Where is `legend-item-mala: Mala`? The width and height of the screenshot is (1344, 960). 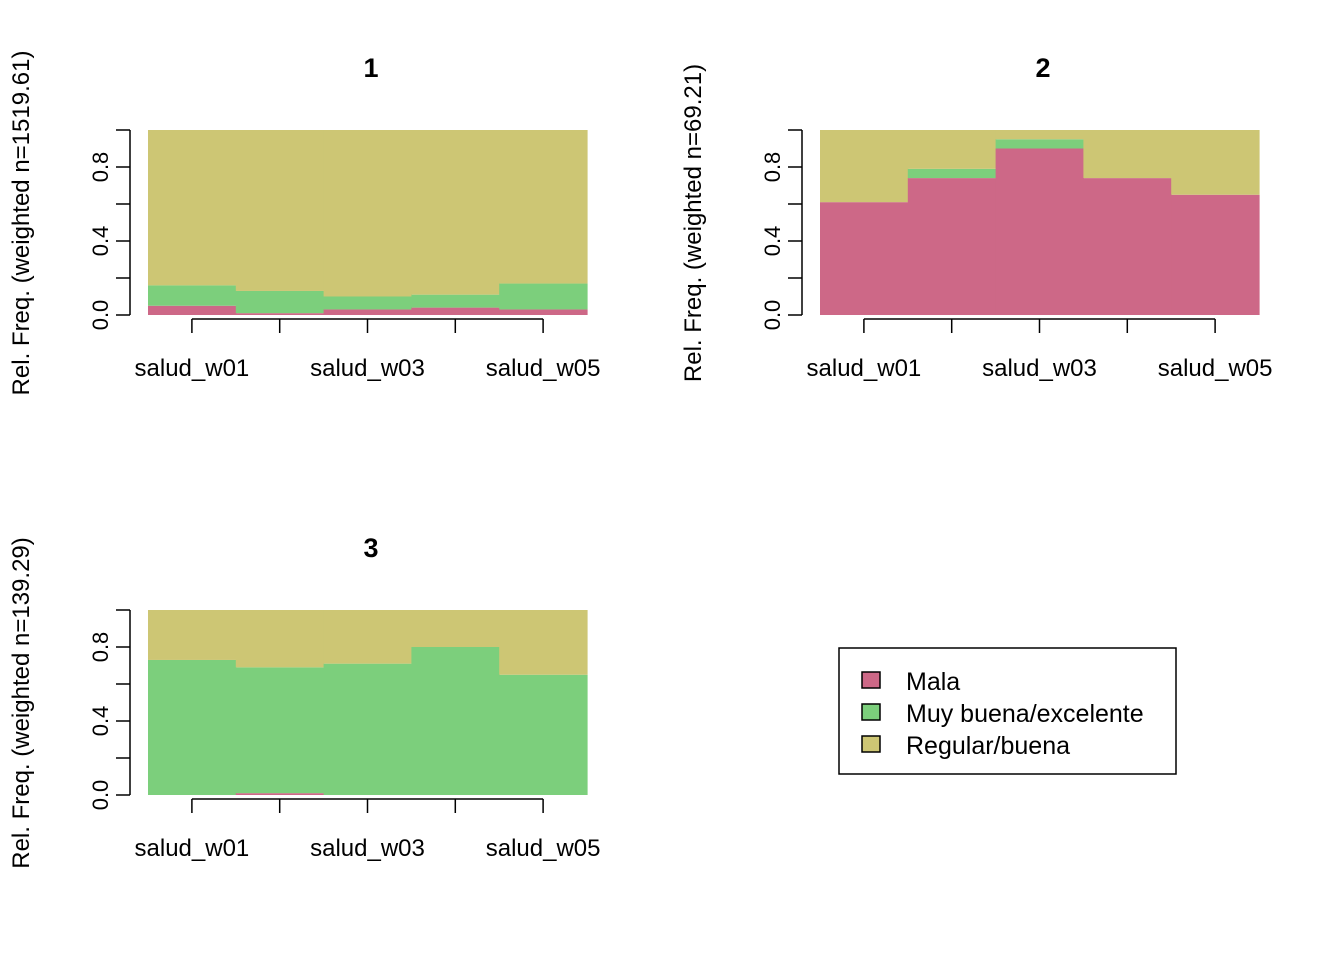
legend-item-mala: Mala is located at coordinates (910, 682).